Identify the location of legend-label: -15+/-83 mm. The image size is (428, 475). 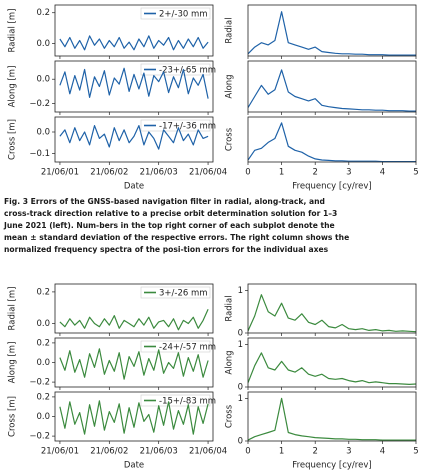
(187, 402).